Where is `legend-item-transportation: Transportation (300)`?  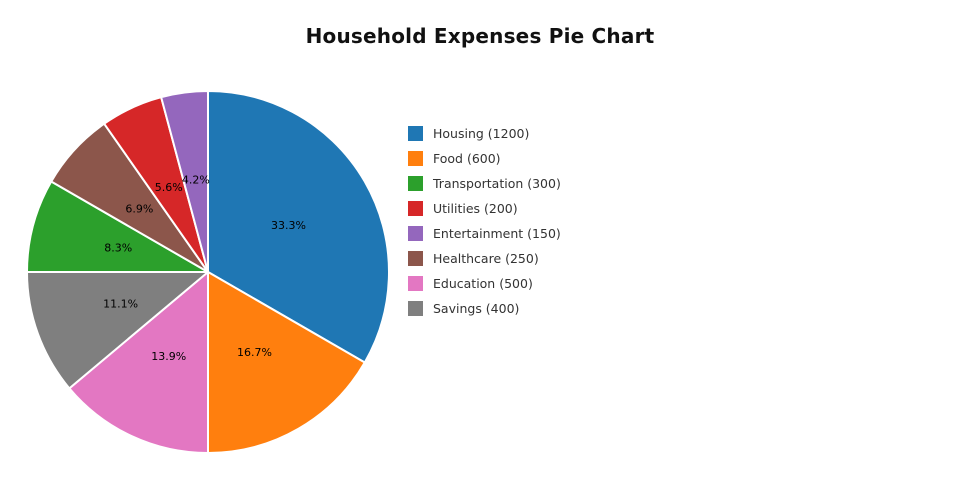 legend-item-transportation: Transportation (300) is located at coordinates (484, 183).